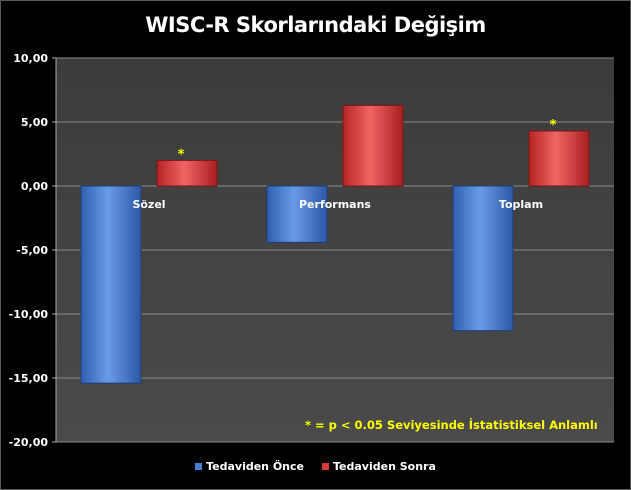 The image size is (631, 490). Describe the element at coordinates (521, 204) in the screenshot. I see `x-category-label: Toplam` at that location.